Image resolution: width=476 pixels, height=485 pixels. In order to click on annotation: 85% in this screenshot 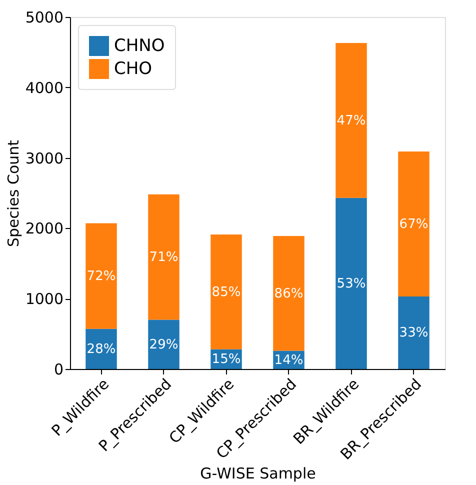, I will do `click(226, 292)`.